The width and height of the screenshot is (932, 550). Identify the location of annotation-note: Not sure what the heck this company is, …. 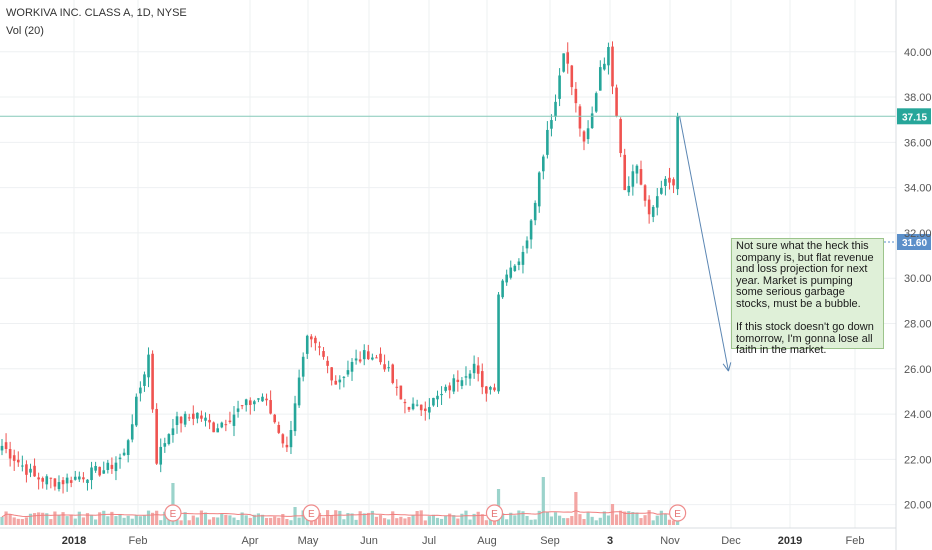
(807, 297).